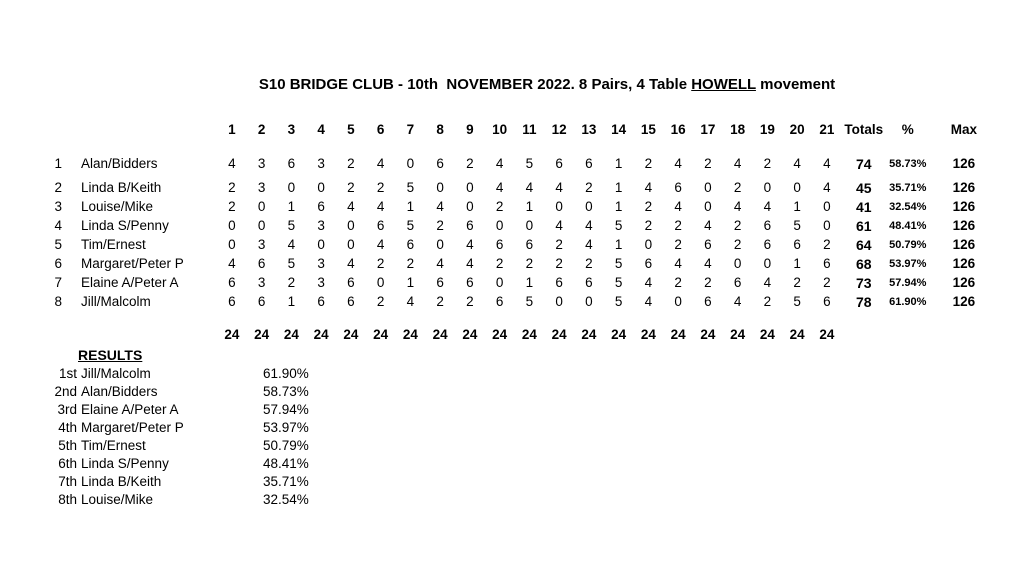 The image size is (1024, 576). Describe the element at coordinates (827, 129) in the screenshot. I see `round-number-header: 21` at that location.